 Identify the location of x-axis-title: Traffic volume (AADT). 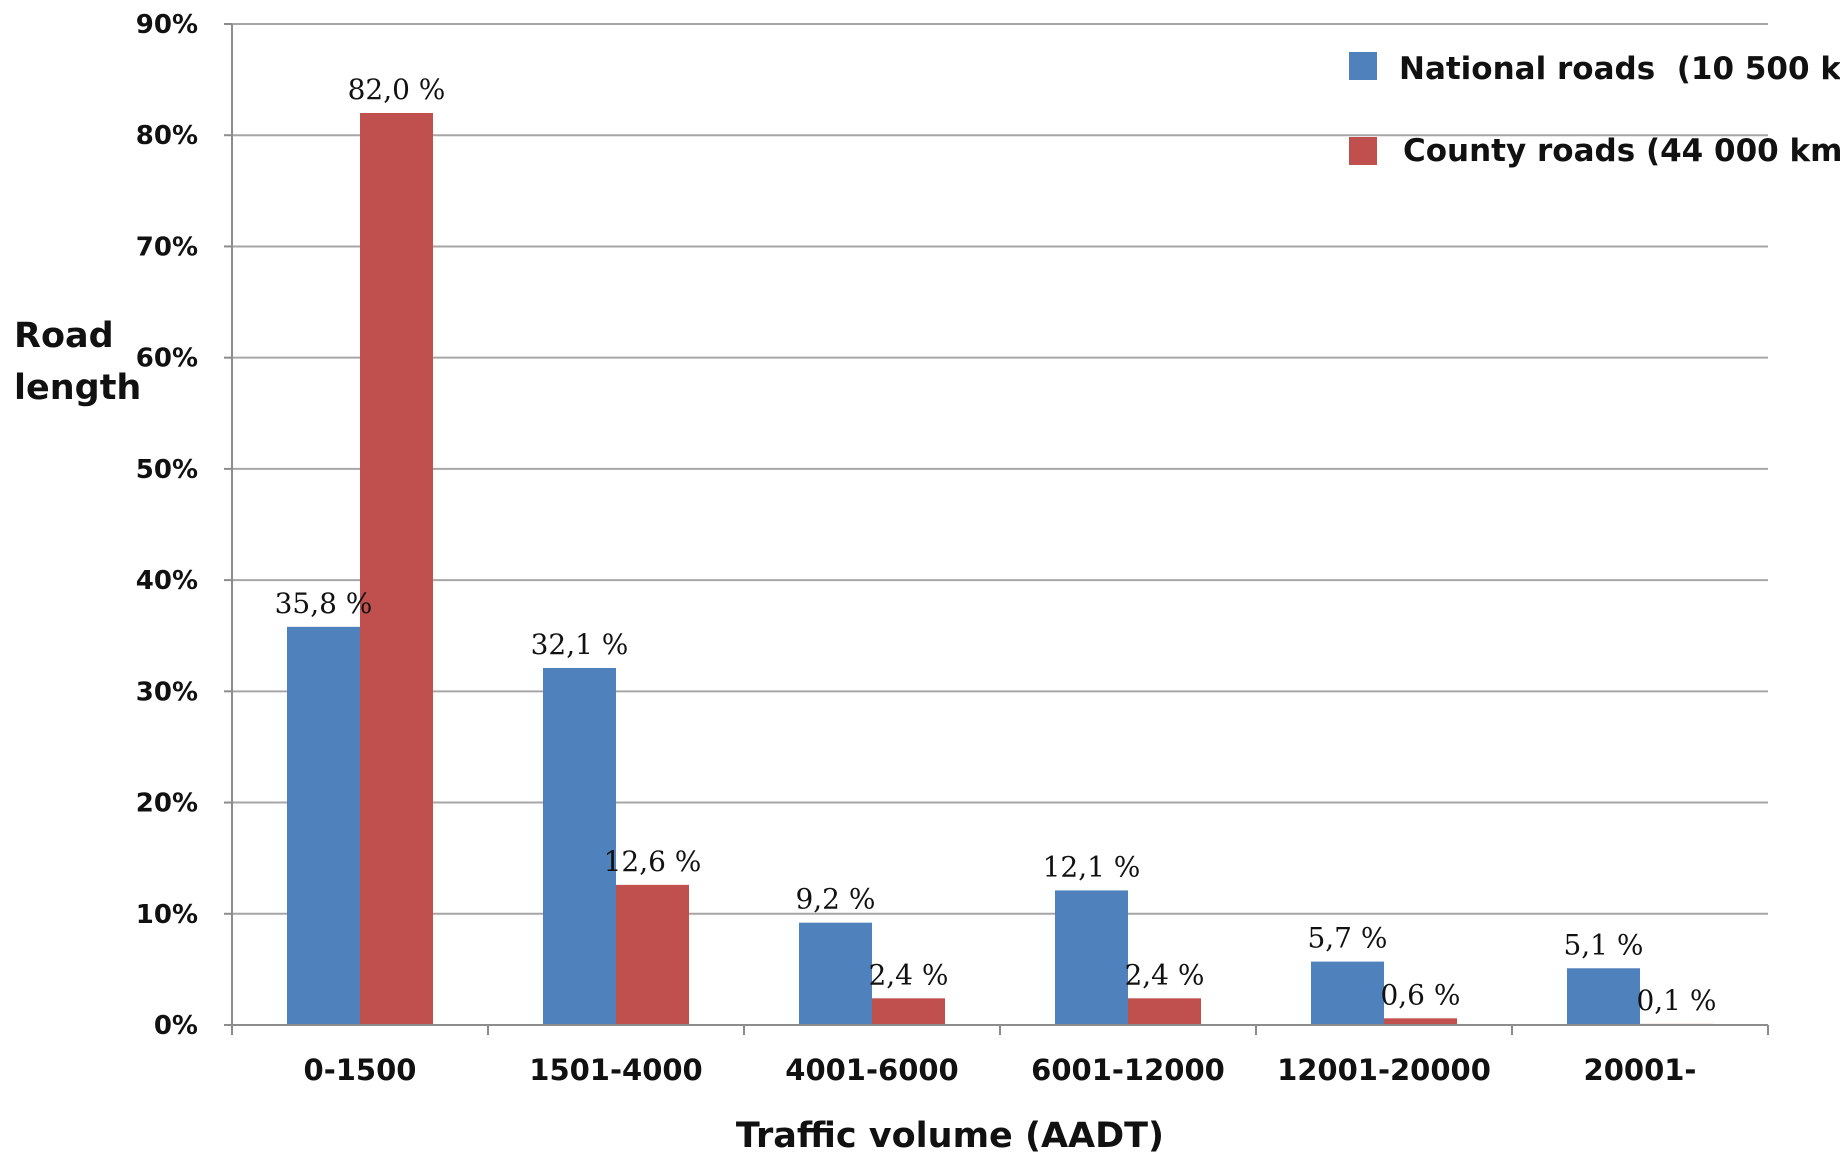
(950, 1134).